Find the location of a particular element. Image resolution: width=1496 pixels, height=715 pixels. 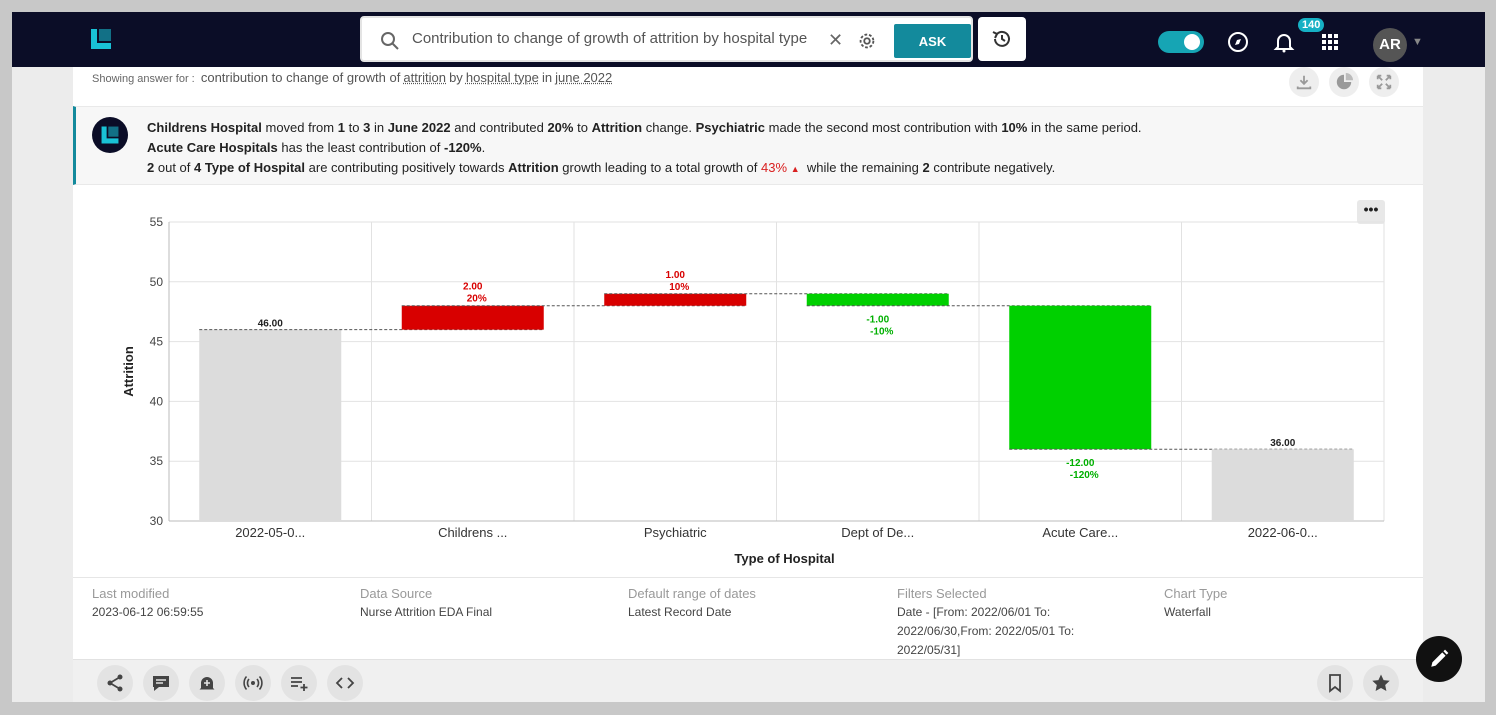

data-label: -12.00 is located at coordinates (1080, 463).